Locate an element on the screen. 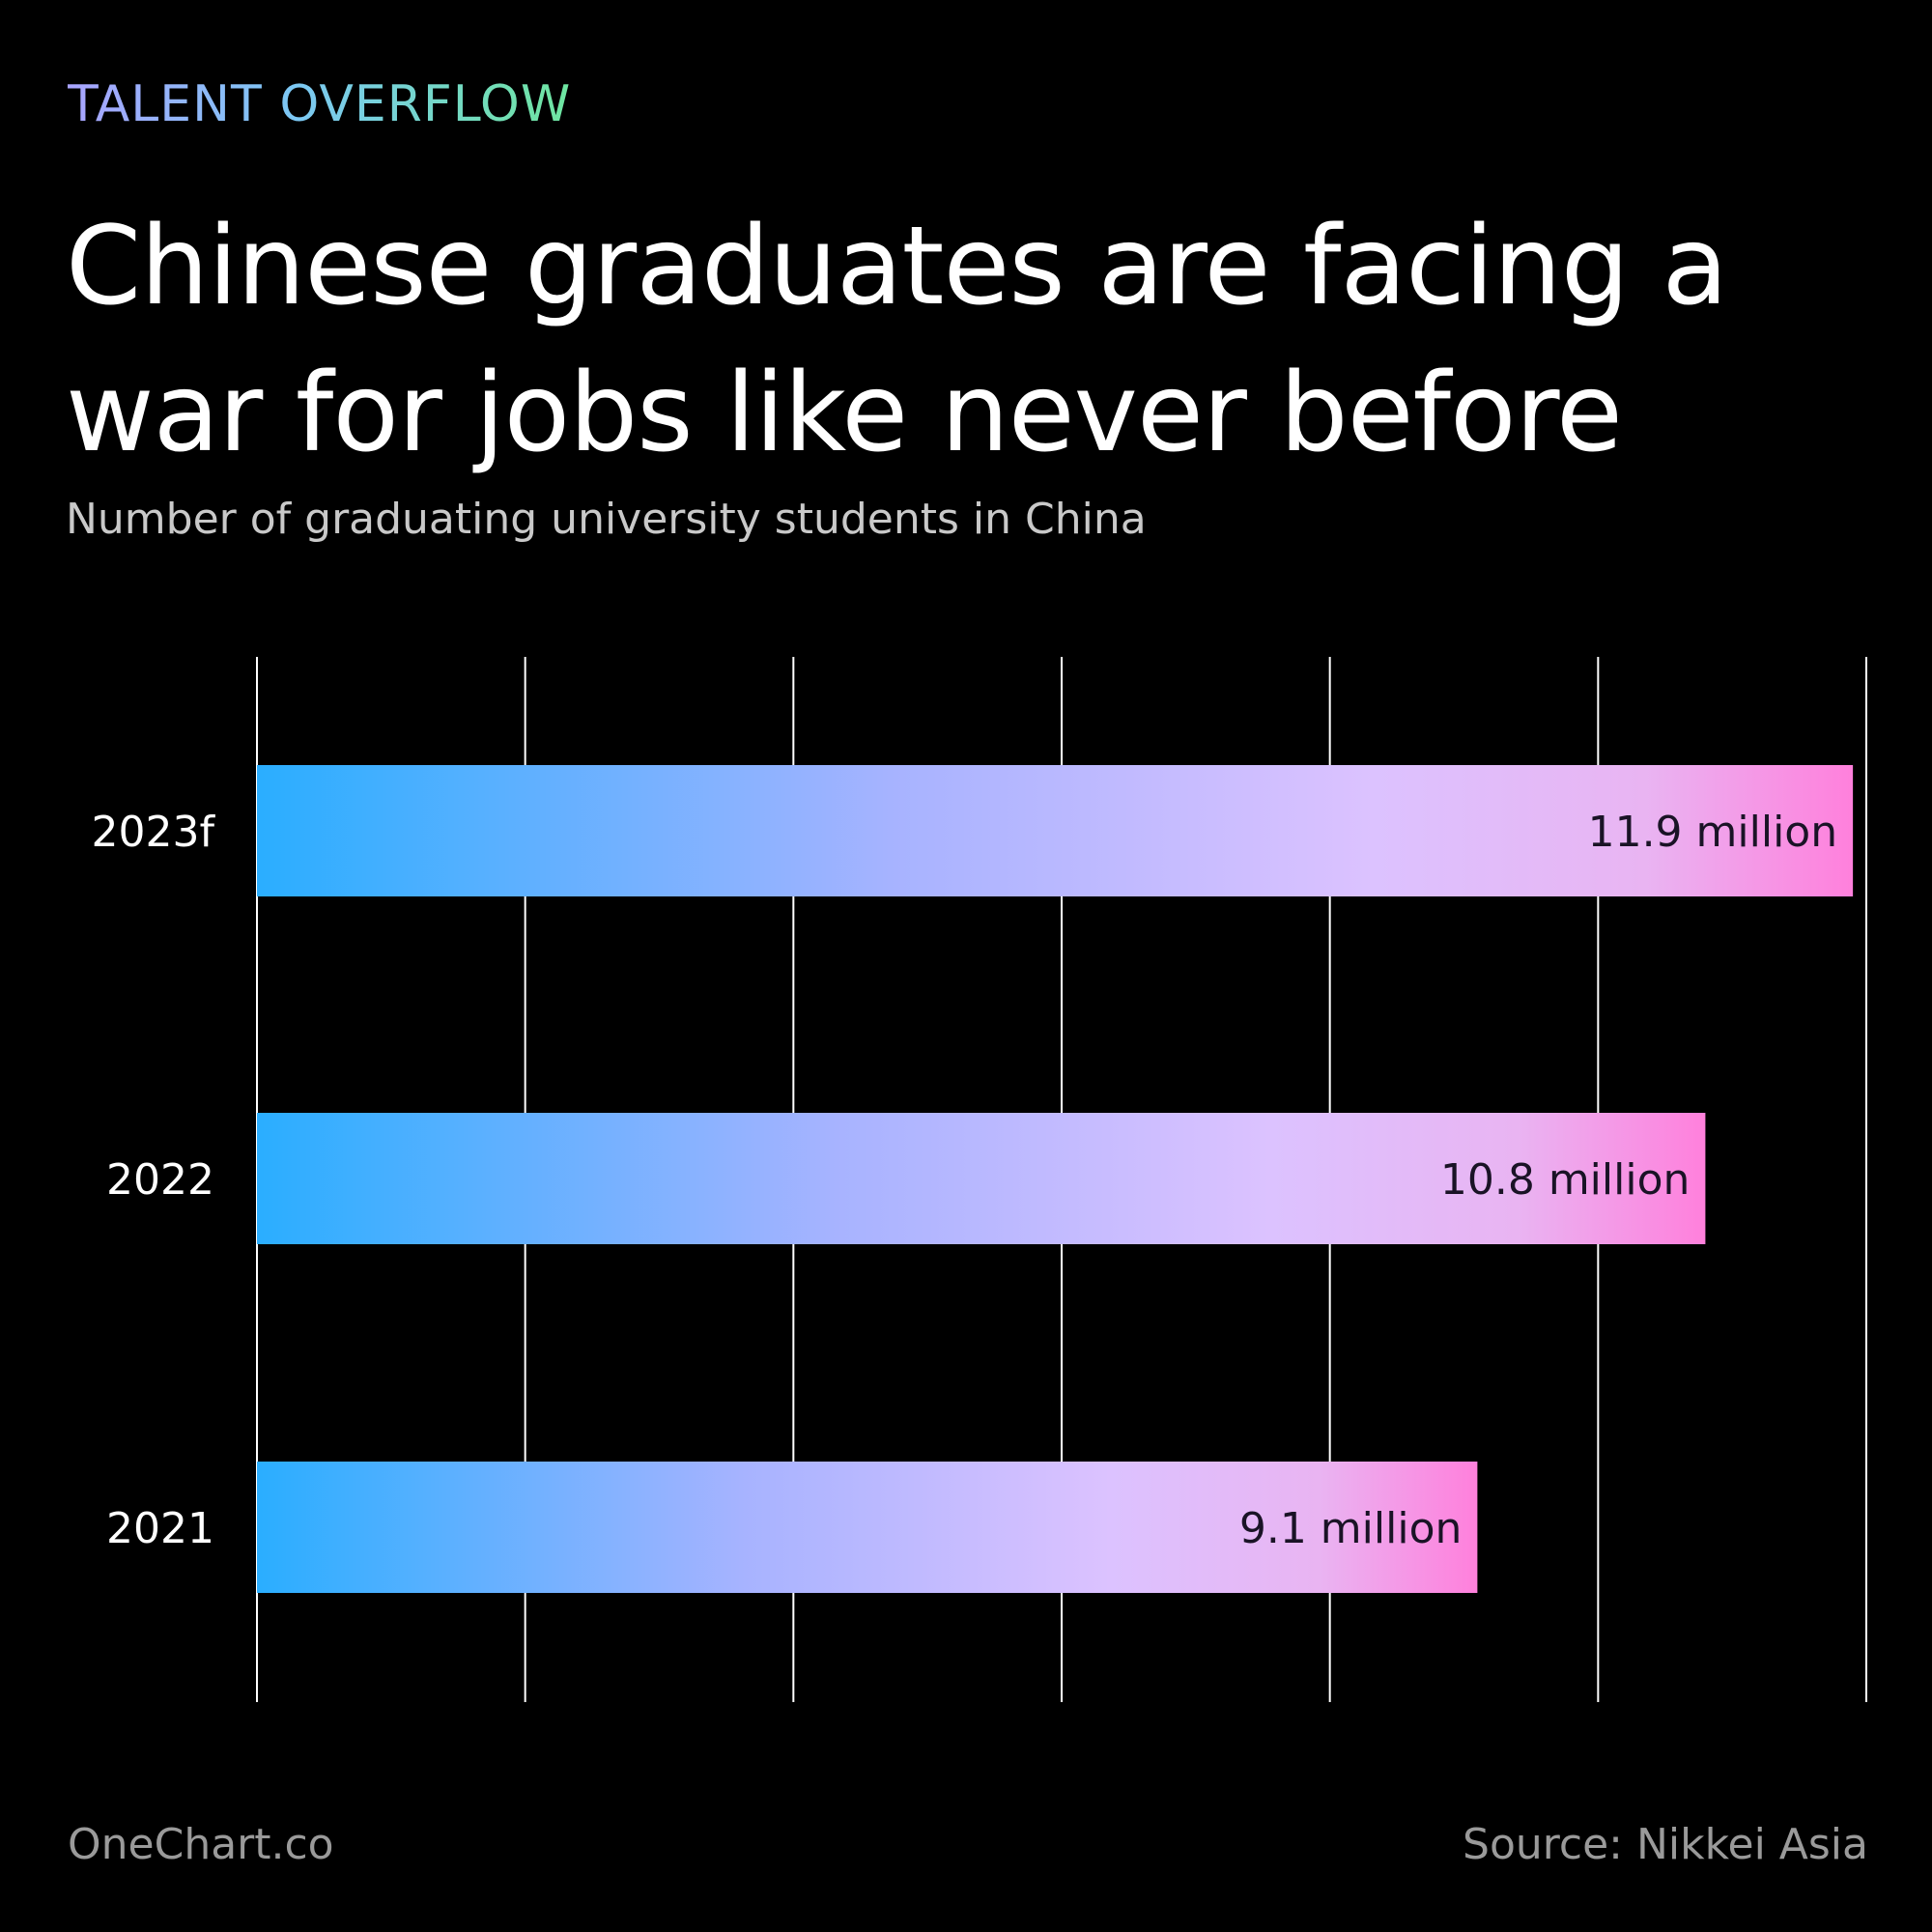 This screenshot has width=1932, height=1932. category-label-2021: 2021 is located at coordinates (160, 1528).